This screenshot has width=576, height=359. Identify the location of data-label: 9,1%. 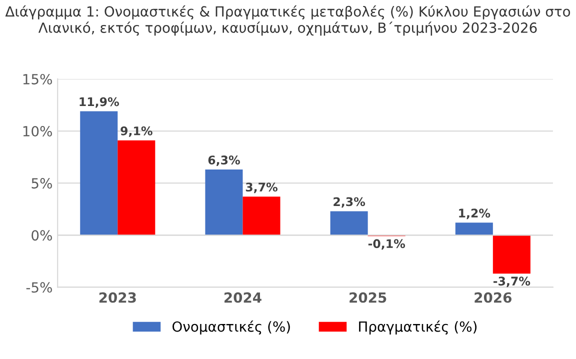
(136, 131).